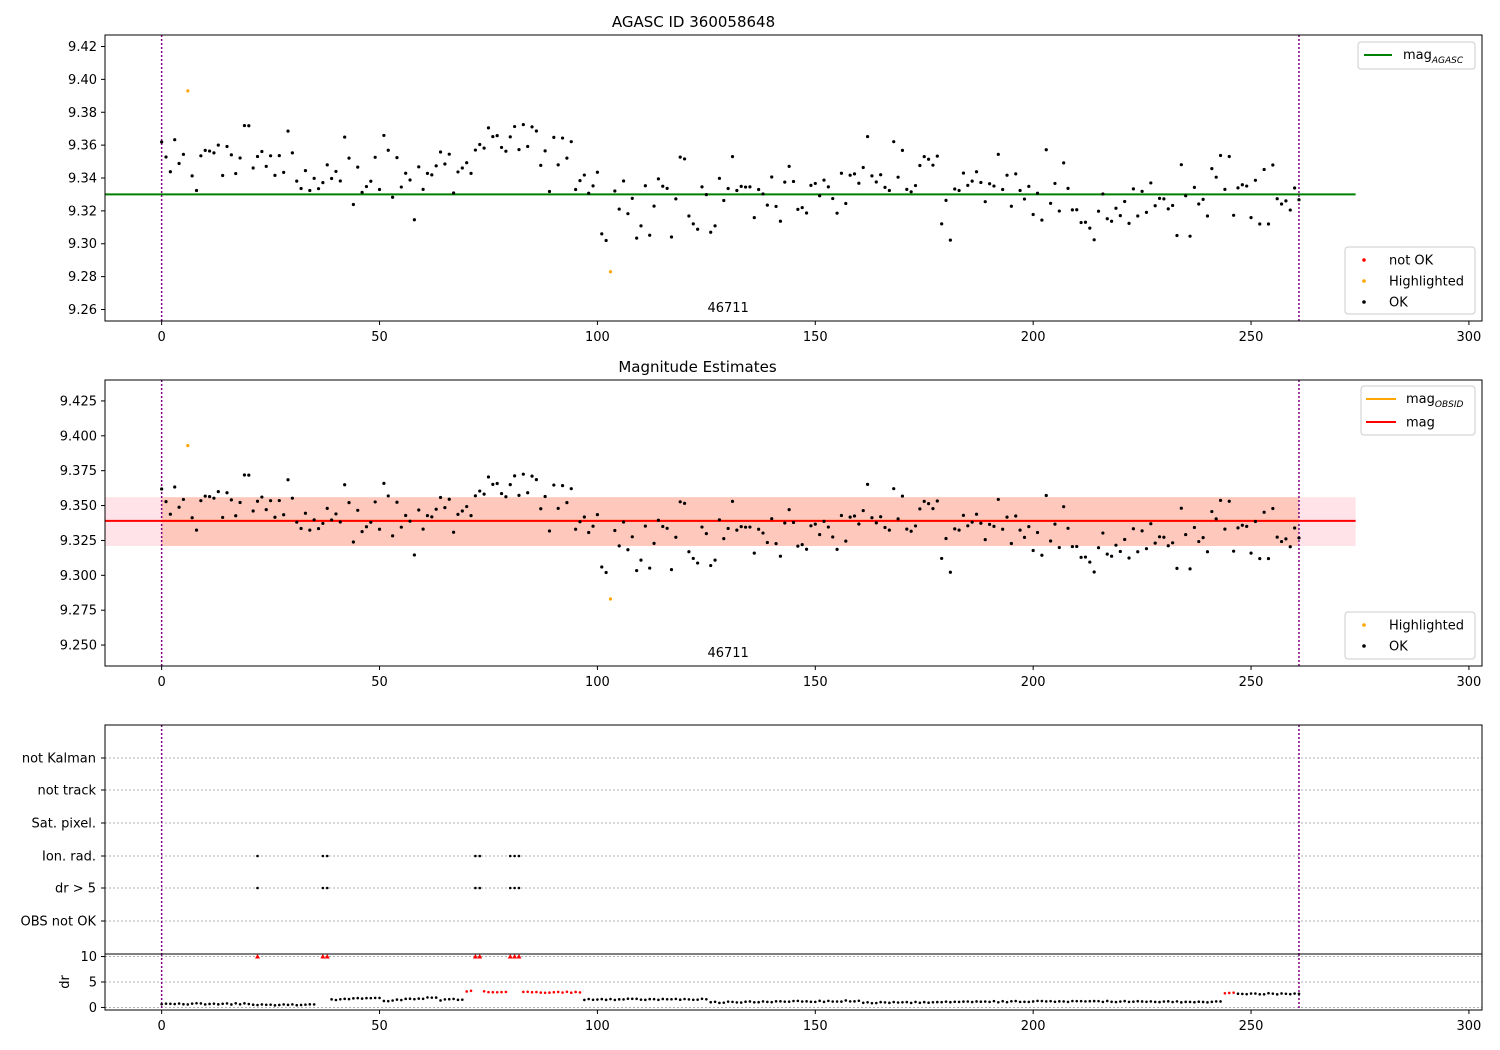  What do you see at coordinates (1410, 280) in the screenshot?
I see `legend-point-flags` at bounding box center [1410, 280].